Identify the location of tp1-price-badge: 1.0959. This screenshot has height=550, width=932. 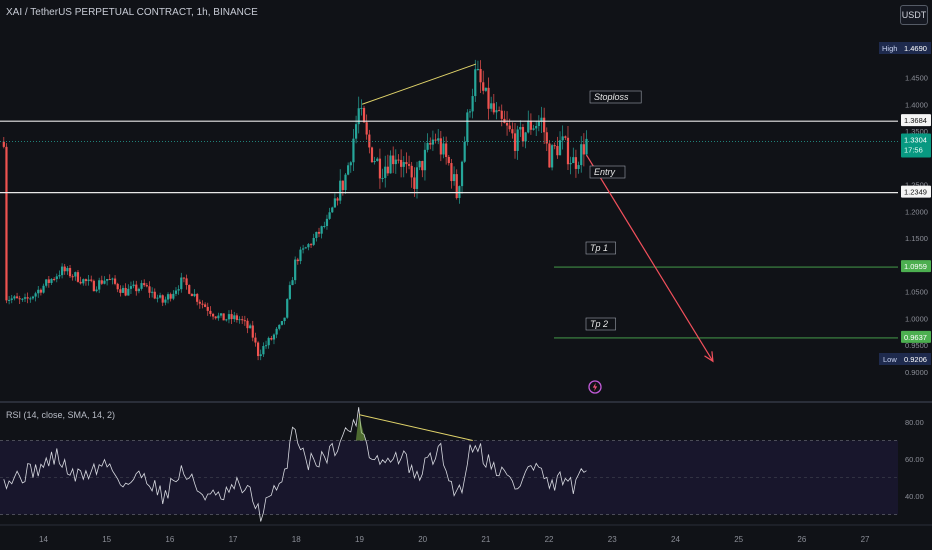
(915, 266).